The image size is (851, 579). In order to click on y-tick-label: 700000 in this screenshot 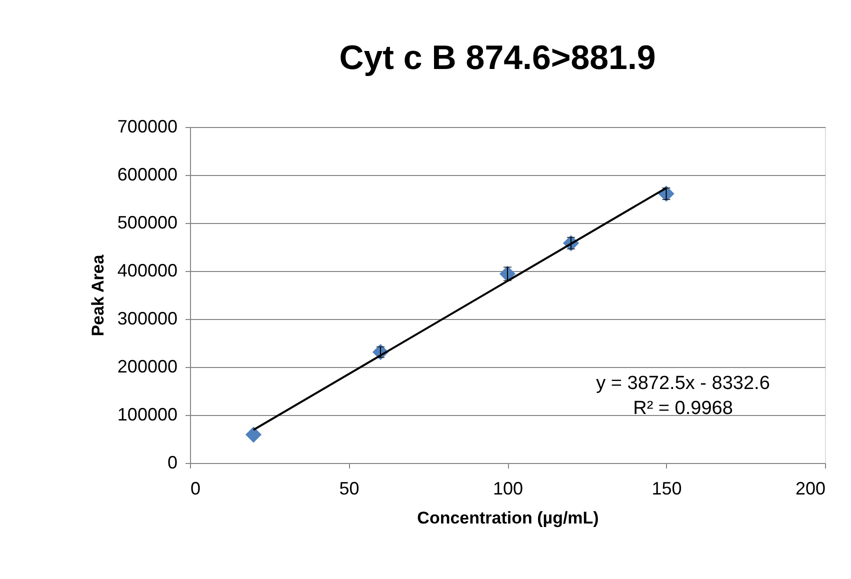, I will do `click(147, 126)`.